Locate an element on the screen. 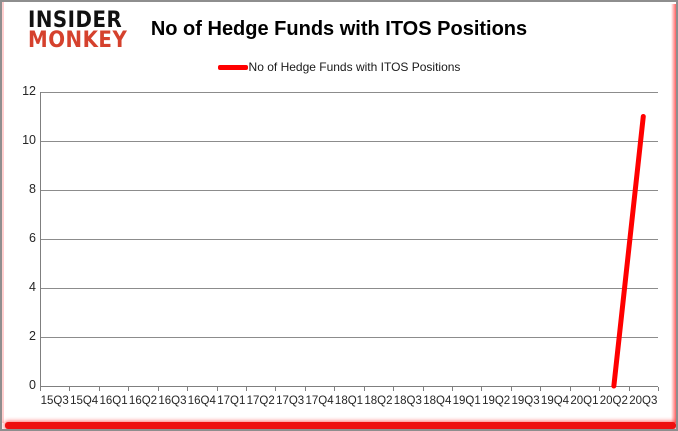 Image resolution: width=678 pixels, height=431 pixels. x-axis-tick-label: 15Q3 is located at coordinates (54, 401).